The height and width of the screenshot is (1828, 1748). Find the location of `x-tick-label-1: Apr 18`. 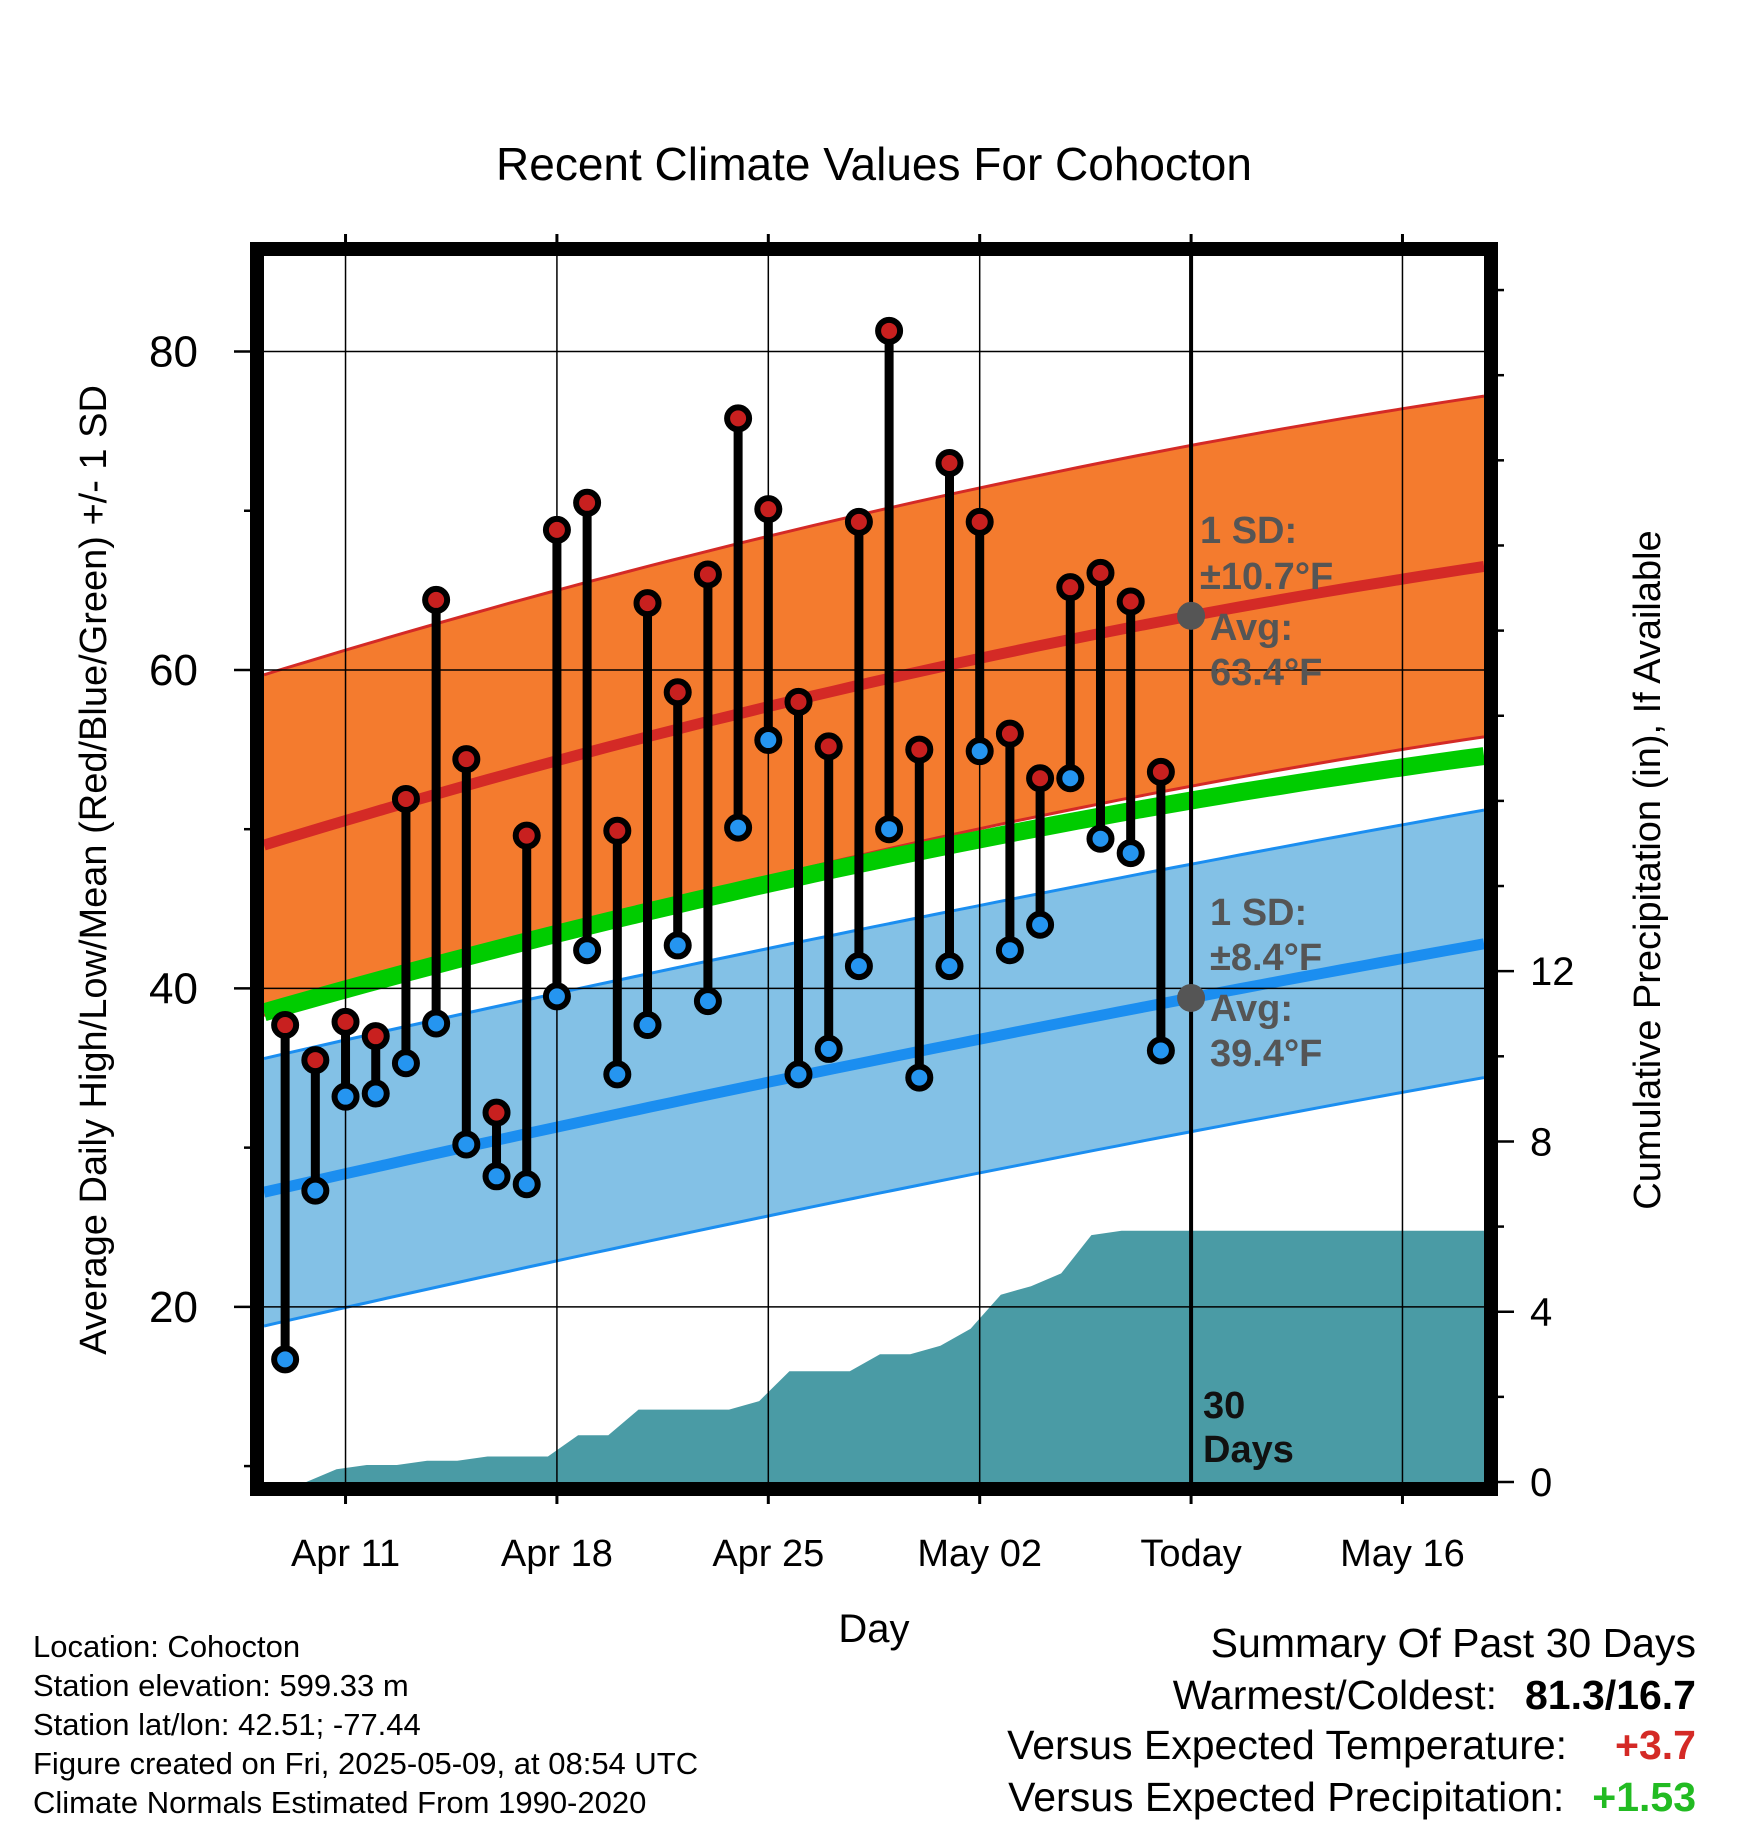

x-tick-label-1: Apr 18 is located at coordinates (557, 1554).